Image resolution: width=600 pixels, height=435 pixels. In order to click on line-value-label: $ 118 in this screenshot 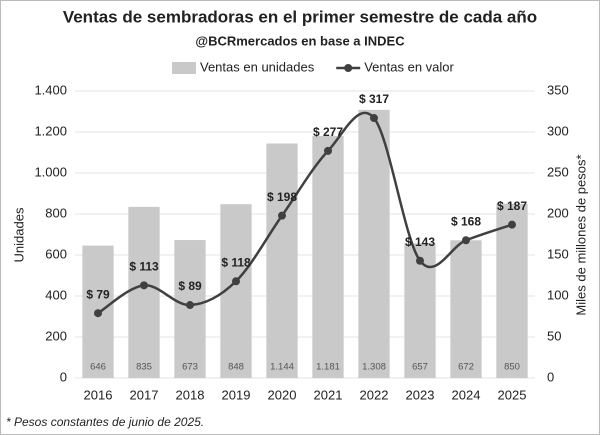, I will do `click(236, 262)`.